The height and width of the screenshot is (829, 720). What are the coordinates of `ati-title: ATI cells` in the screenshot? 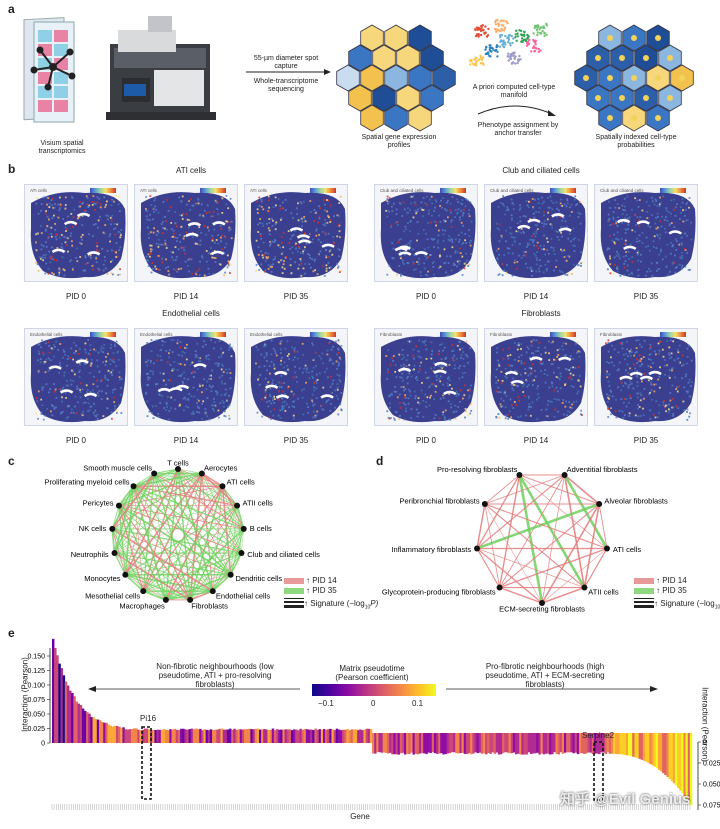 It's located at (191, 170).